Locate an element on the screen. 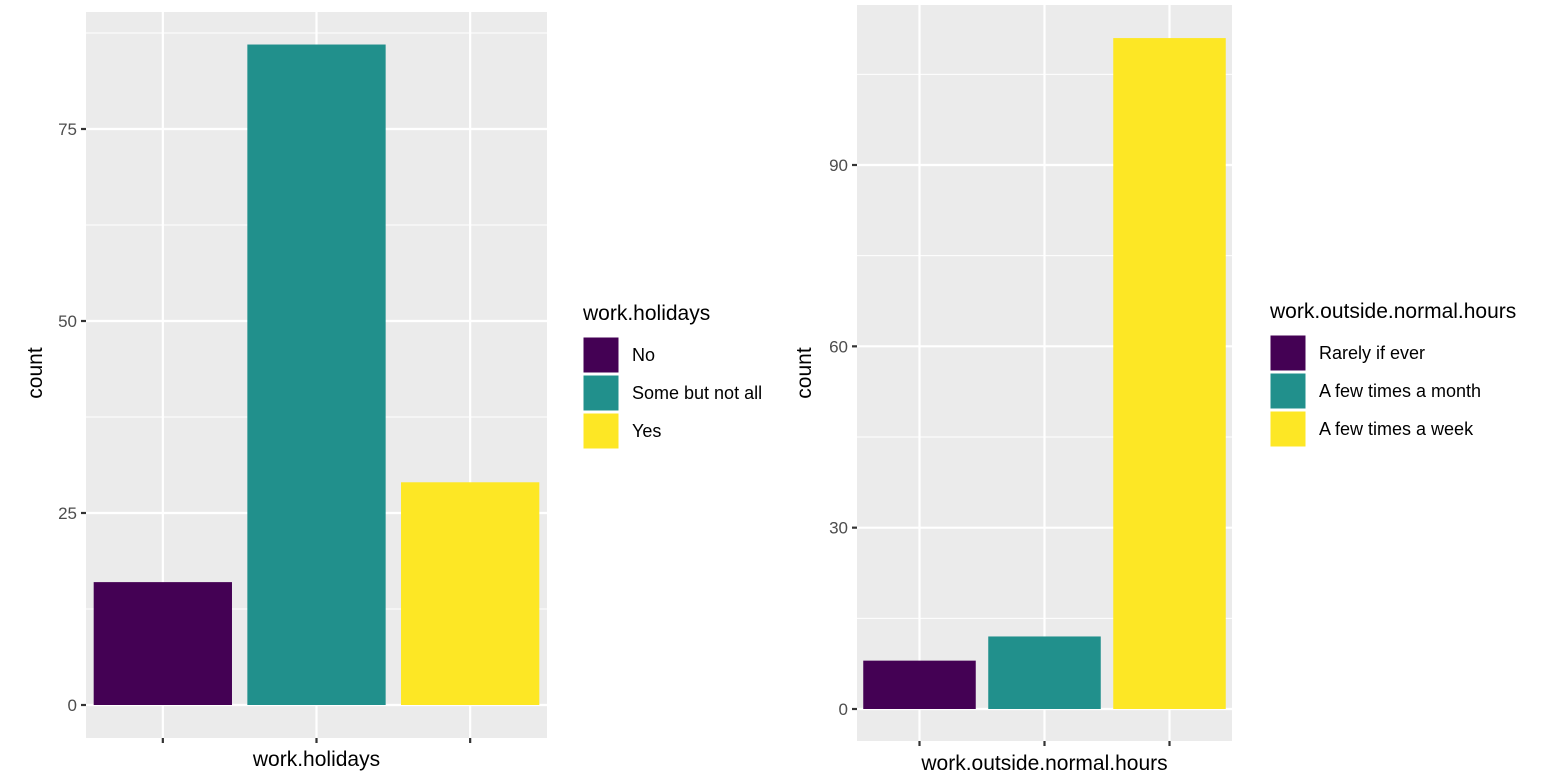 Image resolution: width=1565 pixels, height=782 pixels. x-axis-title: work.holidays is located at coordinates (316, 759).